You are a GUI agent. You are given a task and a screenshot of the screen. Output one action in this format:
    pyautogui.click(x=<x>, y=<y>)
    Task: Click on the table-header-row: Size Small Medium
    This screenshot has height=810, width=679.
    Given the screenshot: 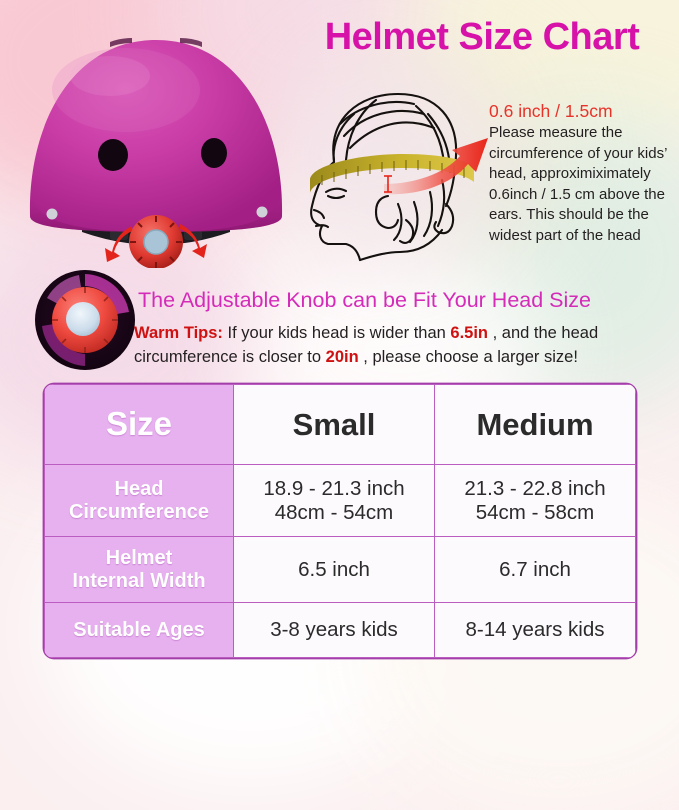 What is the action you would take?
    pyautogui.click(x=340, y=424)
    